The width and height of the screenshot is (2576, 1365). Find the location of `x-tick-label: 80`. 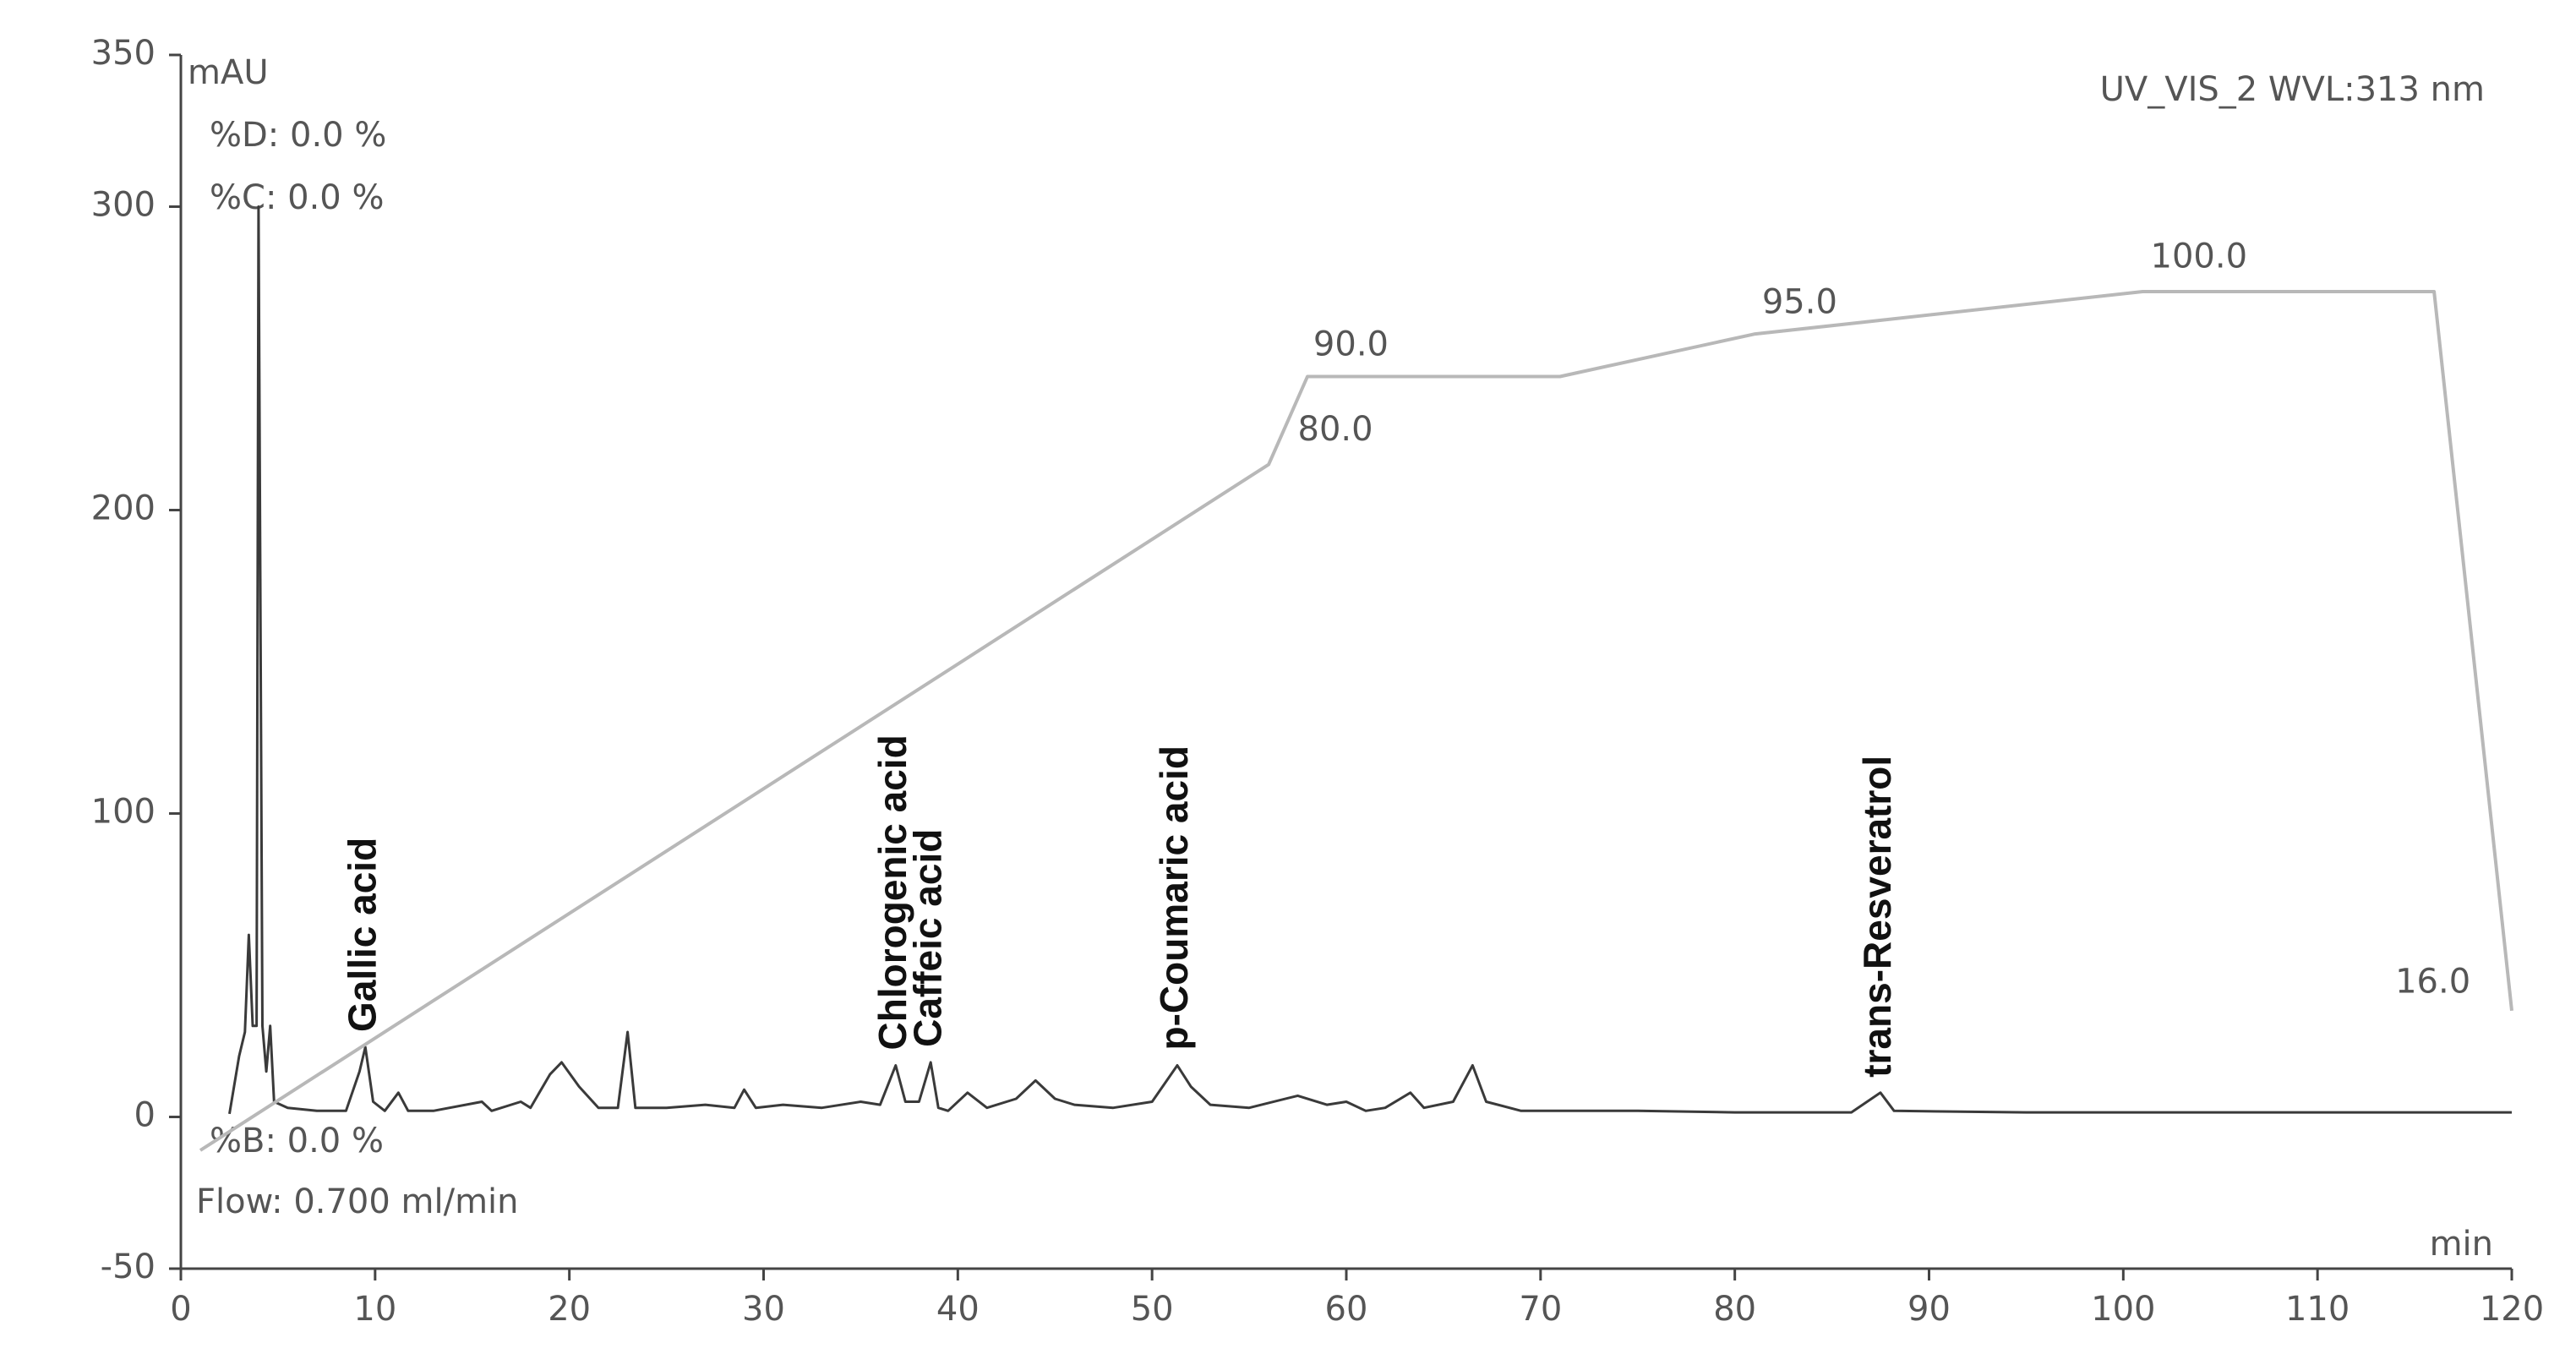

x-tick-label: 80 is located at coordinates (1734, 1309).